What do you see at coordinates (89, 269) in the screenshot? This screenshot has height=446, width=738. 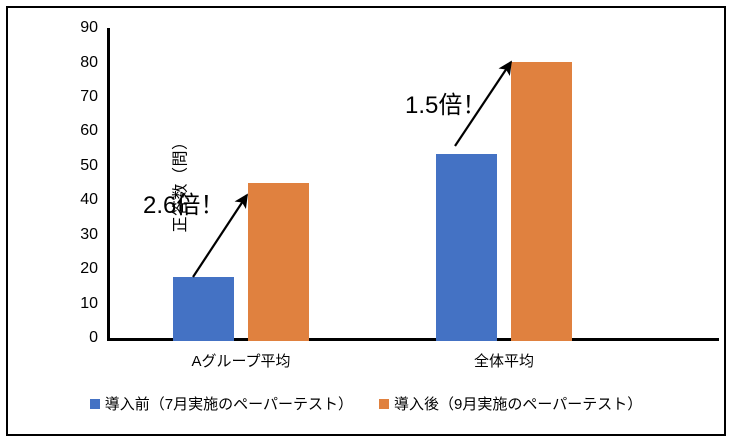 I see `y-tick-label-20: 20` at bounding box center [89, 269].